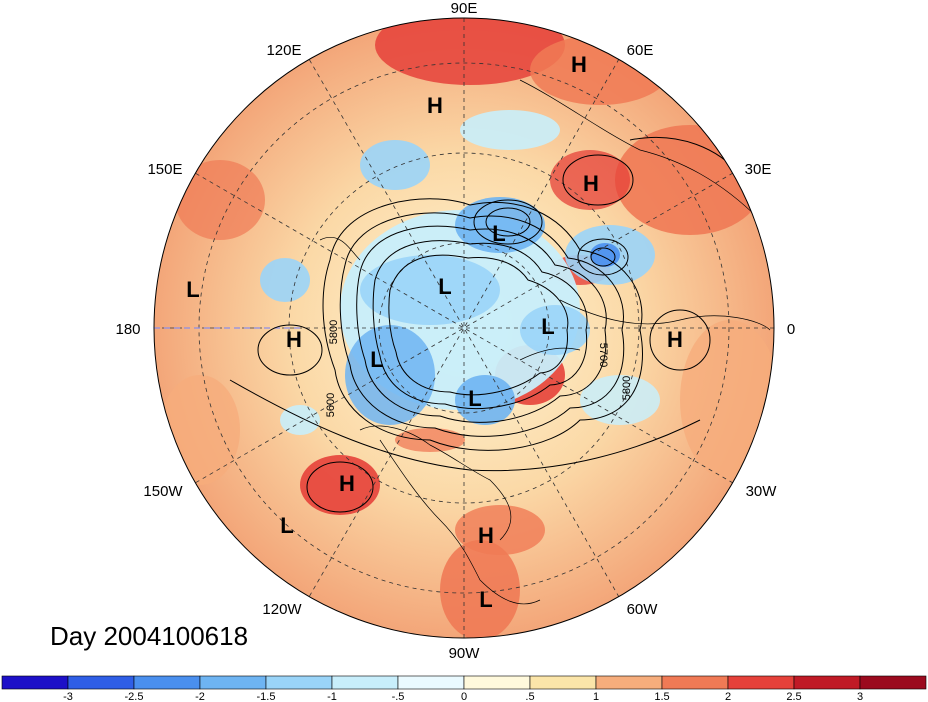  I want to click on colorbar-tick-label: -2, so click(200, 696).